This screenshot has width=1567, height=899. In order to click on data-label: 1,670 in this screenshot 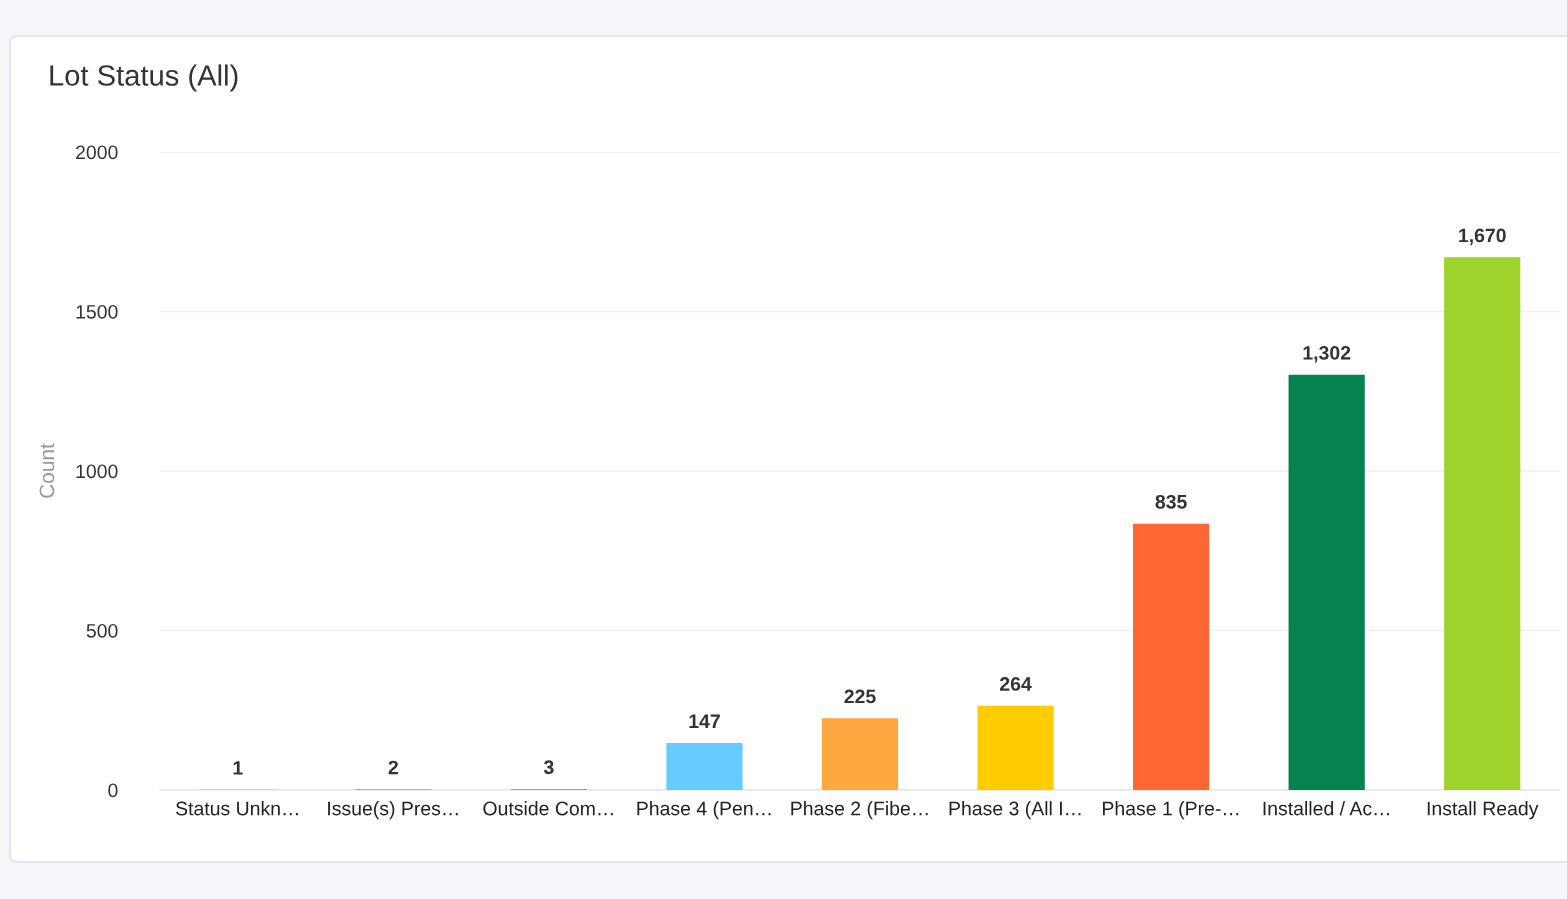, I will do `click(1482, 237)`.